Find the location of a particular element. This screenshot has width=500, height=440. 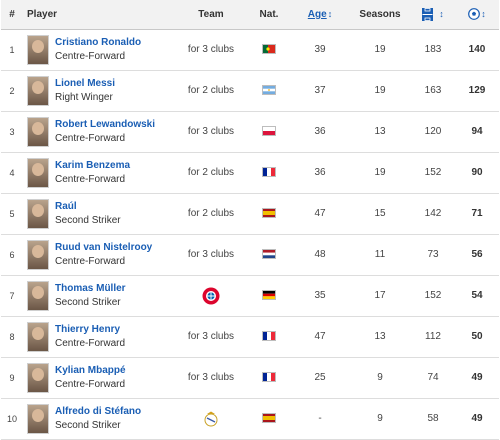

team-cell is located at coordinates (211, 419).